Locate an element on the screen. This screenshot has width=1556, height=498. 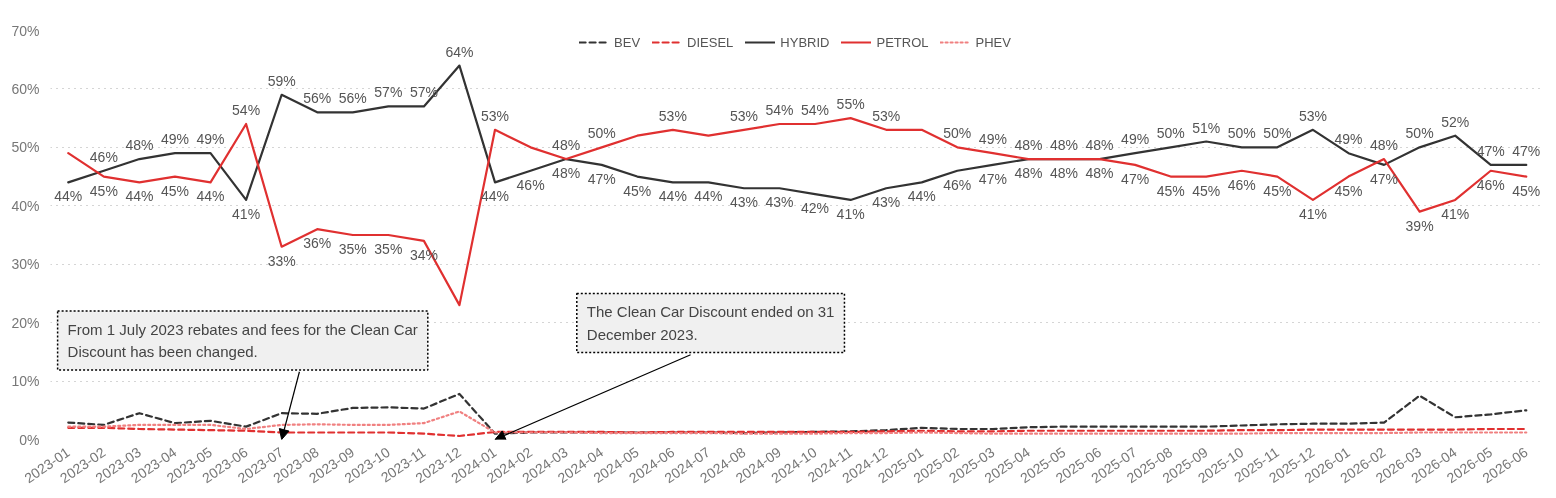
data-label: 64% is located at coordinates (459, 51).